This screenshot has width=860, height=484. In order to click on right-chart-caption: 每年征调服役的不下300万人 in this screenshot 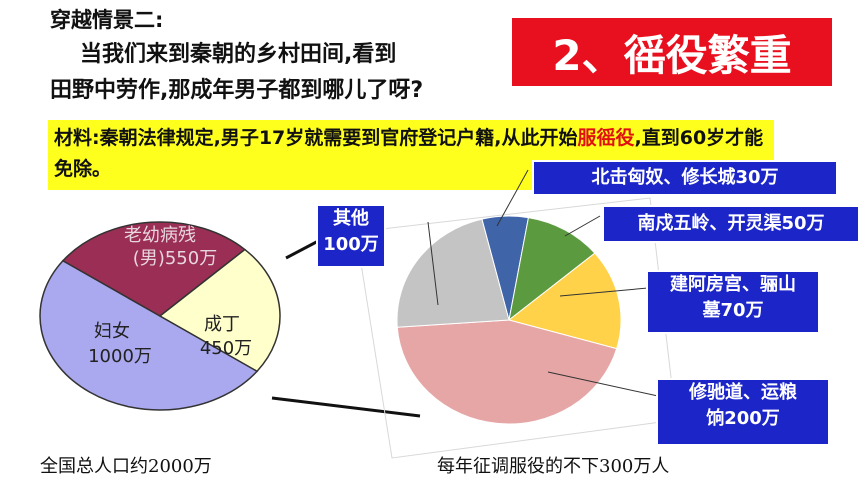, I will do `click(553, 466)`.